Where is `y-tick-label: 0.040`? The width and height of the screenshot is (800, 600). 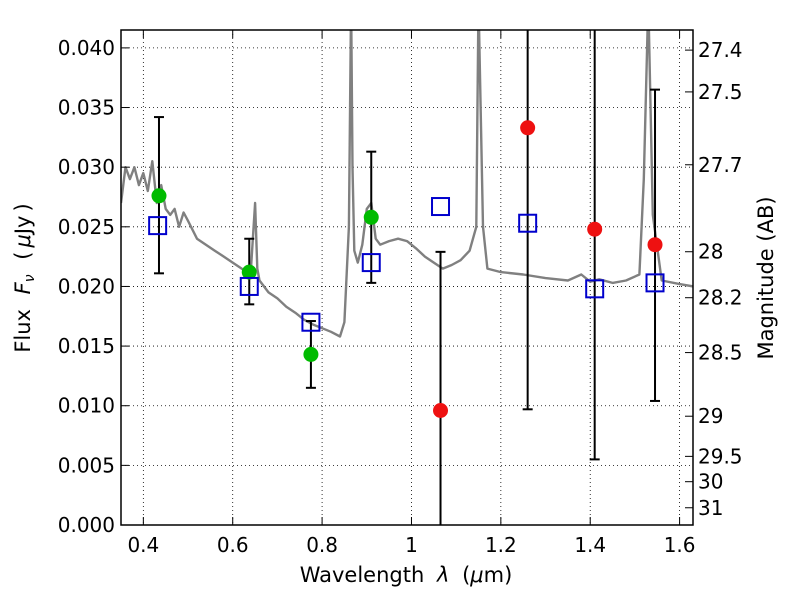 y-tick-label: 0.040 is located at coordinates (86, 48).